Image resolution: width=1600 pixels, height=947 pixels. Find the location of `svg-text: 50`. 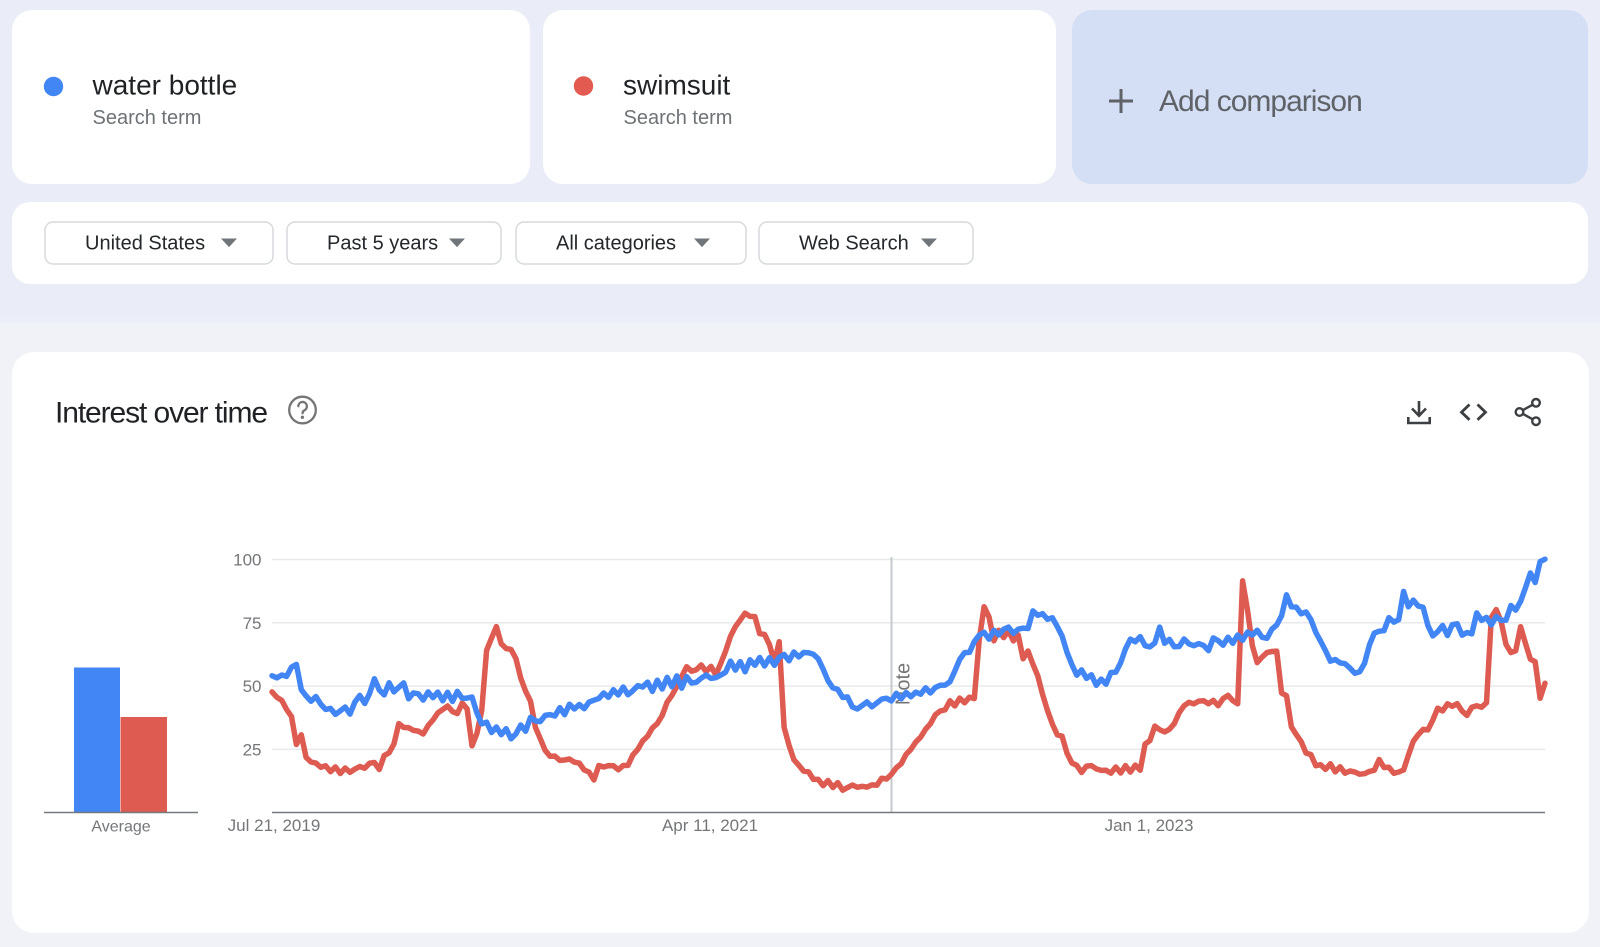

svg-text: 50 is located at coordinates (252, 686).